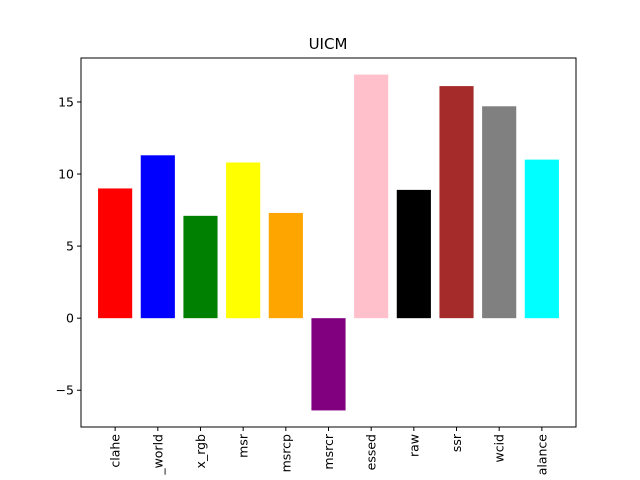 The image size is (640, 480). Describe the element at coordinates (371, 452) in the screenshot. I see `x-tick-label-essed: essed` at that location.